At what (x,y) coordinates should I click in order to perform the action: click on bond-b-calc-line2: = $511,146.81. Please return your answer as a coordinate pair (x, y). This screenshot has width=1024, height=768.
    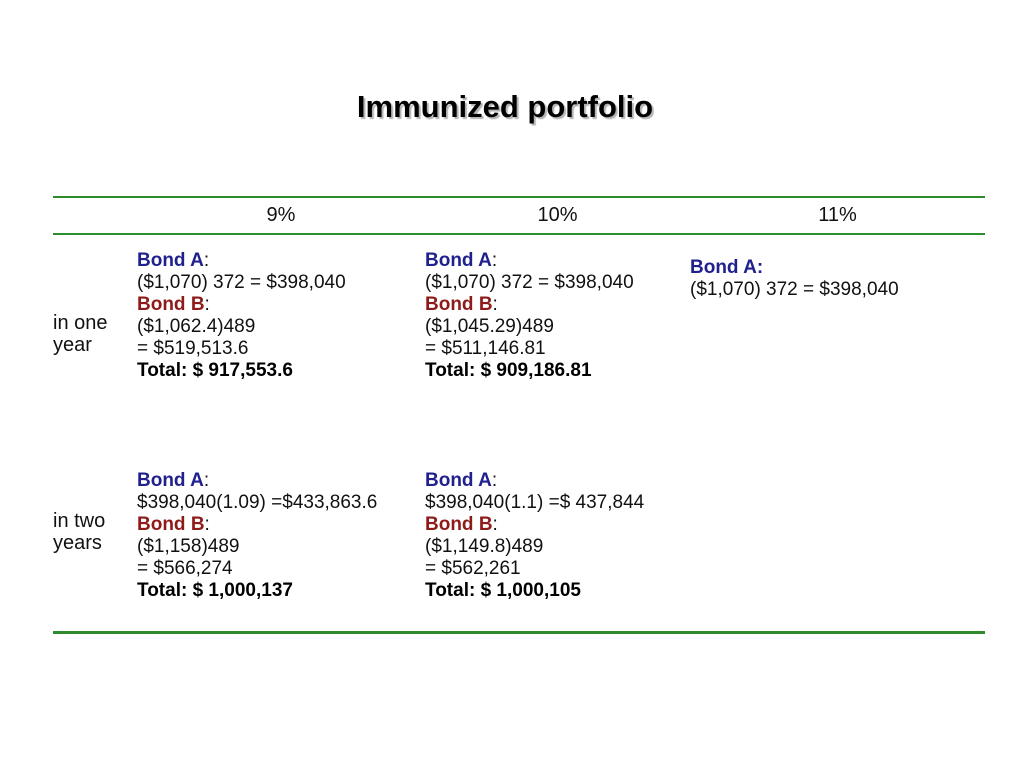
    Looking at the image, I should click on (485, 348).